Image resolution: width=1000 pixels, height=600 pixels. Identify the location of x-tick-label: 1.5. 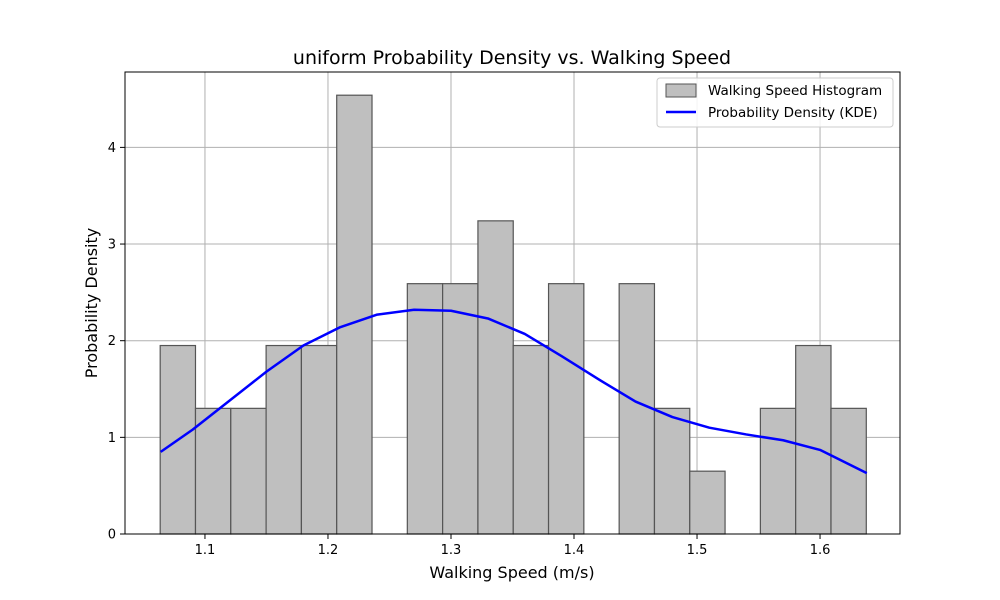
(697, 550).